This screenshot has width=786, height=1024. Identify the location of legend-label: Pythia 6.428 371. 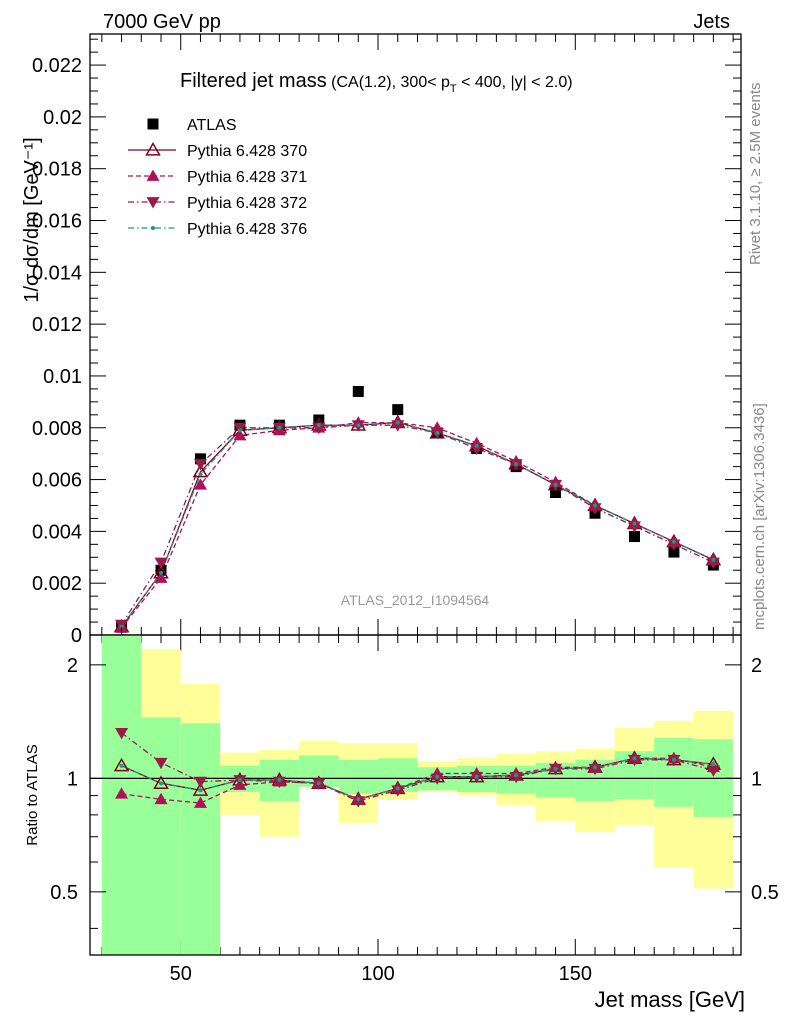
(247, 177).